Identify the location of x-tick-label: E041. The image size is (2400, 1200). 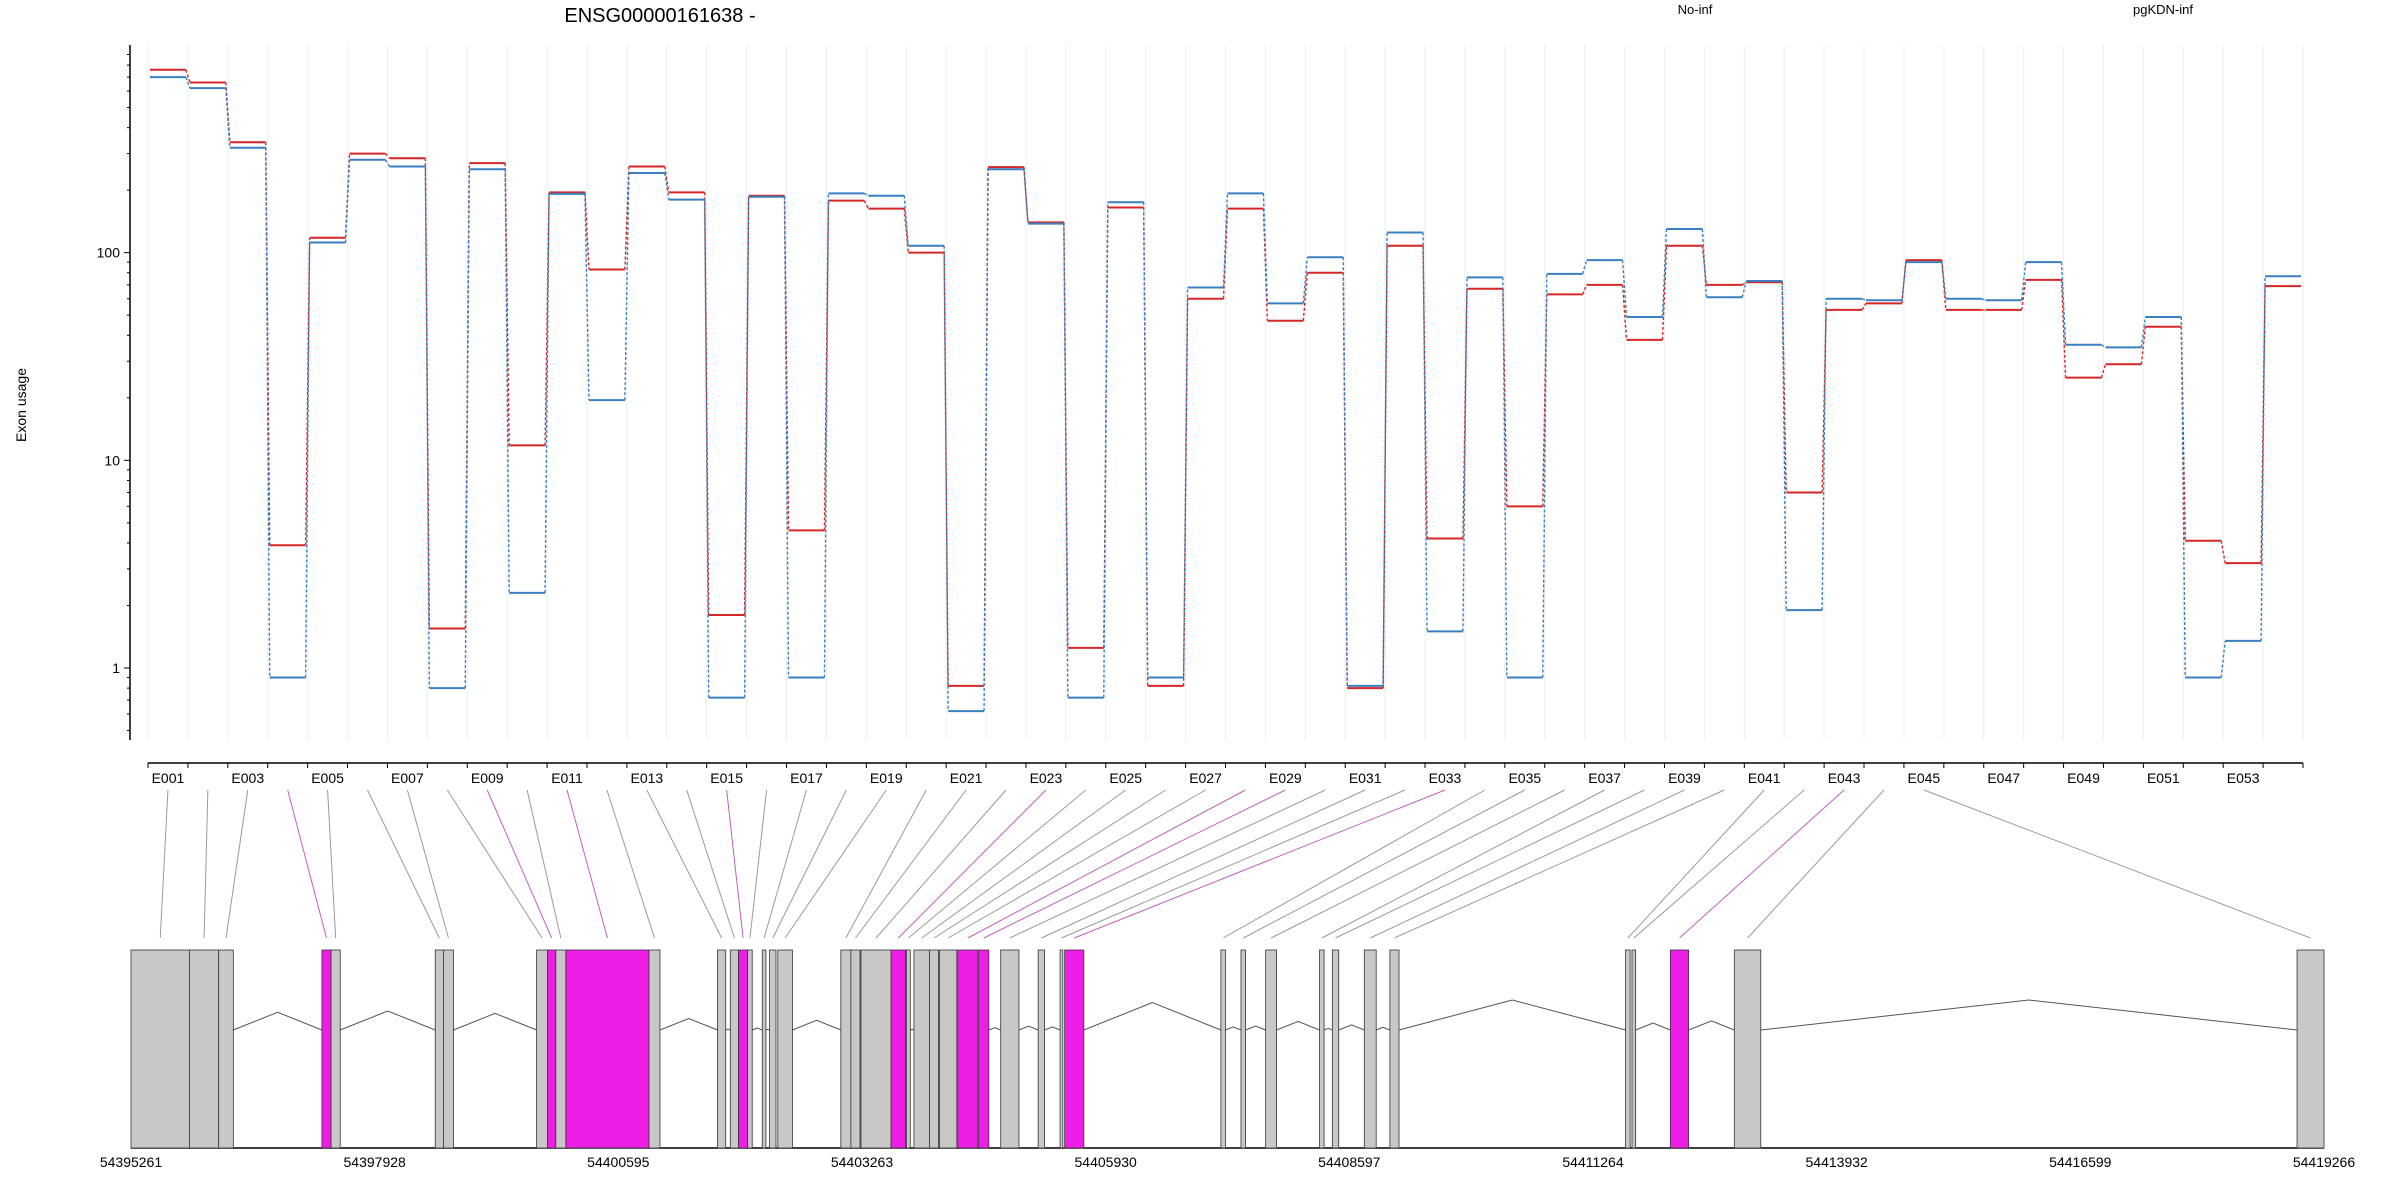
(1764, 778).